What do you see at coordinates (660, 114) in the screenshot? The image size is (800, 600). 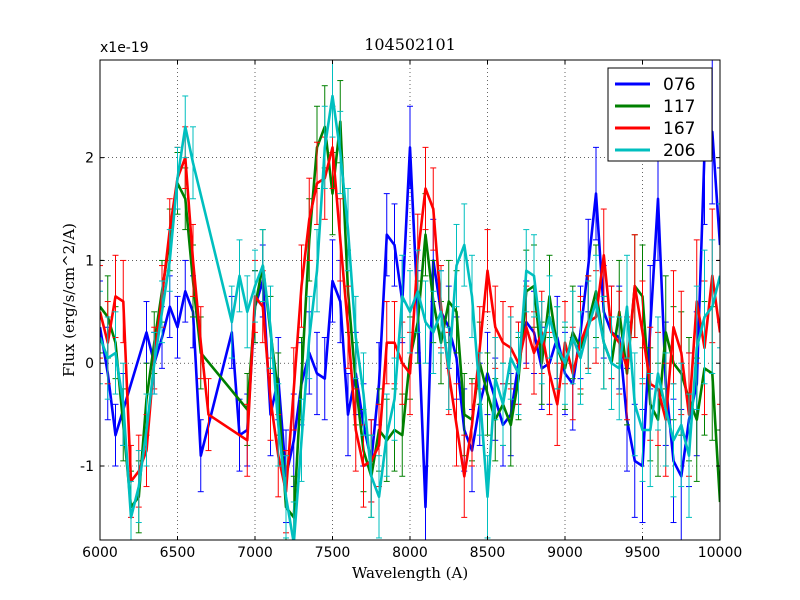 I see `legend-box` at bounding box center [660, 114].